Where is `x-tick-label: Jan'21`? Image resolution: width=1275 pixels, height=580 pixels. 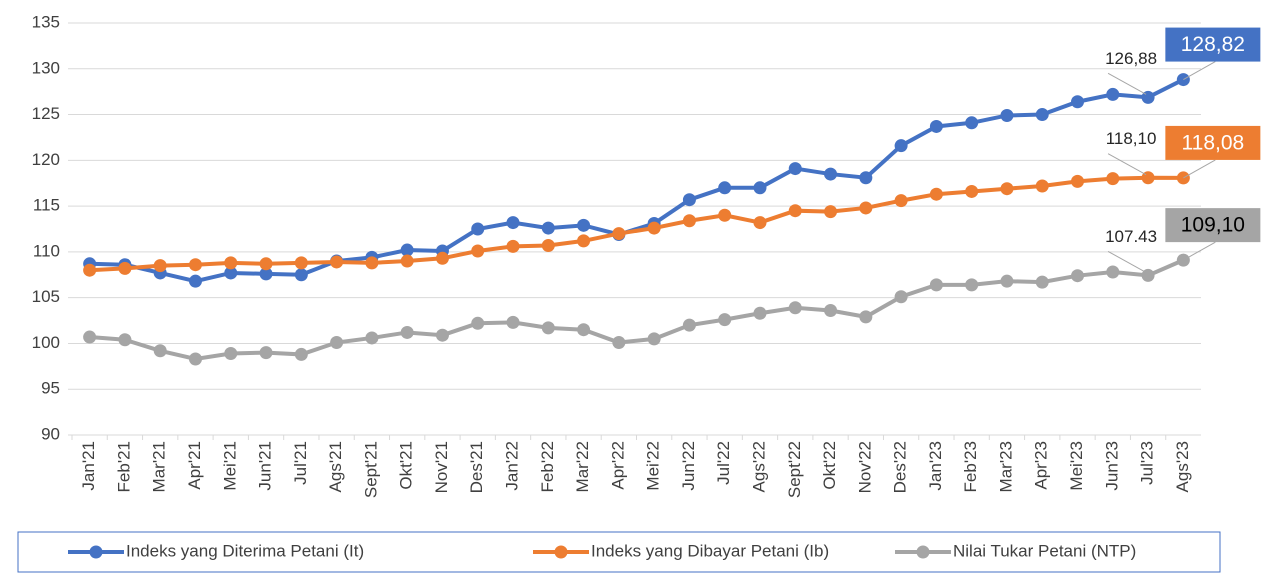 x-tick-label: Jan'21 is located at coordinates (88, 466).